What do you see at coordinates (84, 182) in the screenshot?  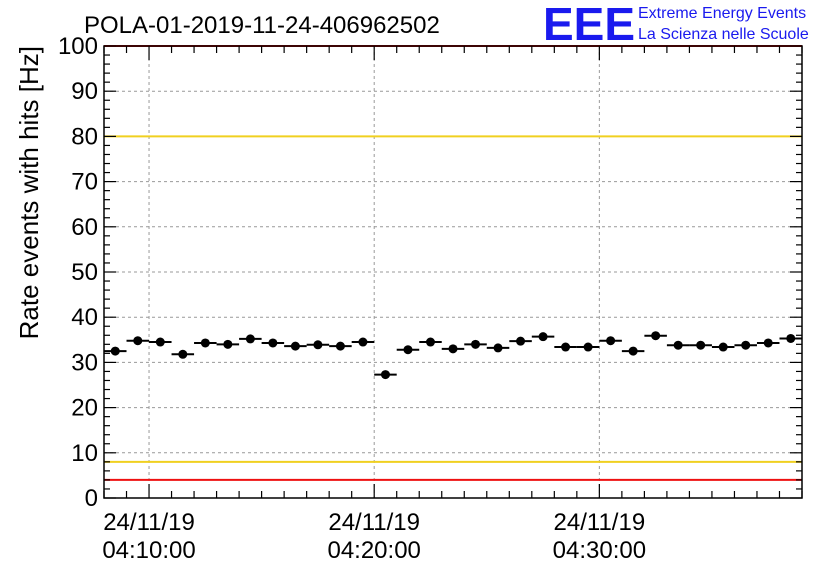 I see `y-tick-label: 70` at bounding box center [84, 182].